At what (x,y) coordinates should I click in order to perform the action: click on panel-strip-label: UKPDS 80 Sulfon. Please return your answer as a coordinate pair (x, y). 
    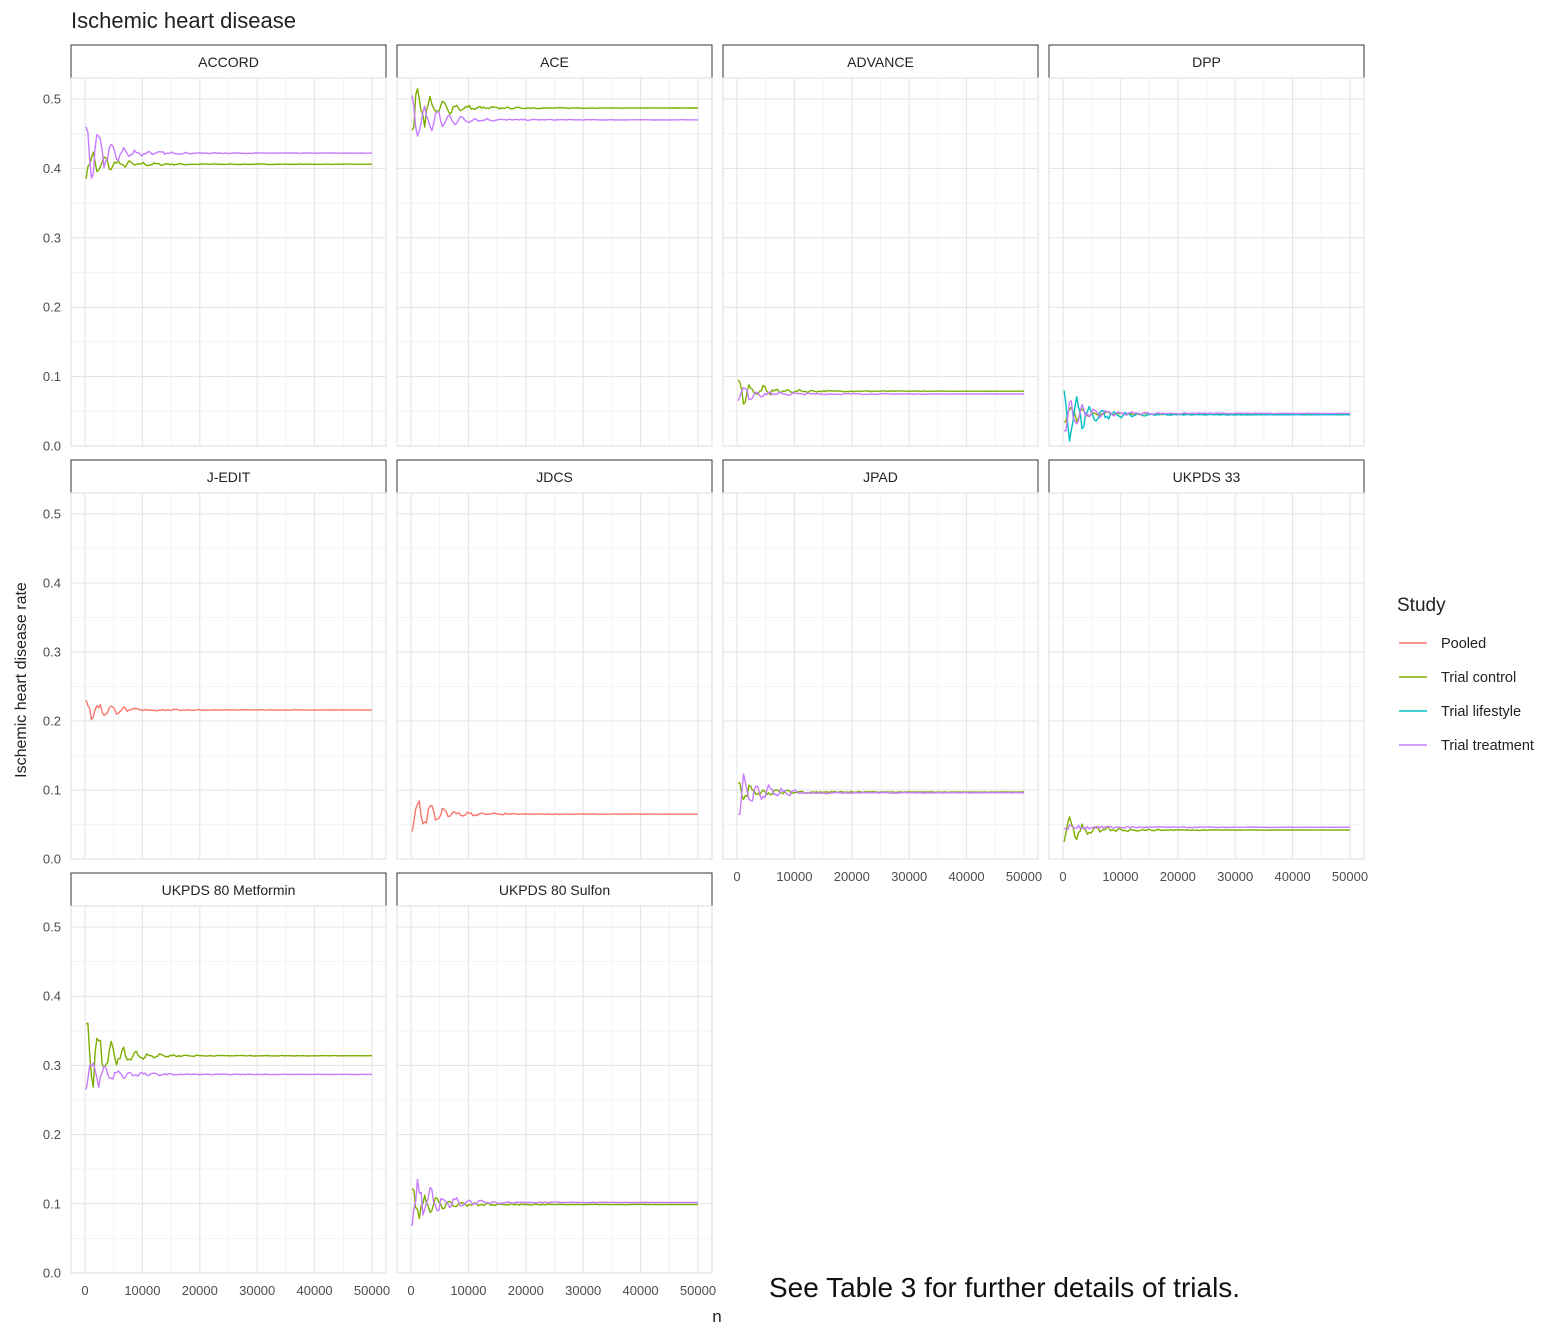
    Looking at the image, I should click on (554, 890).